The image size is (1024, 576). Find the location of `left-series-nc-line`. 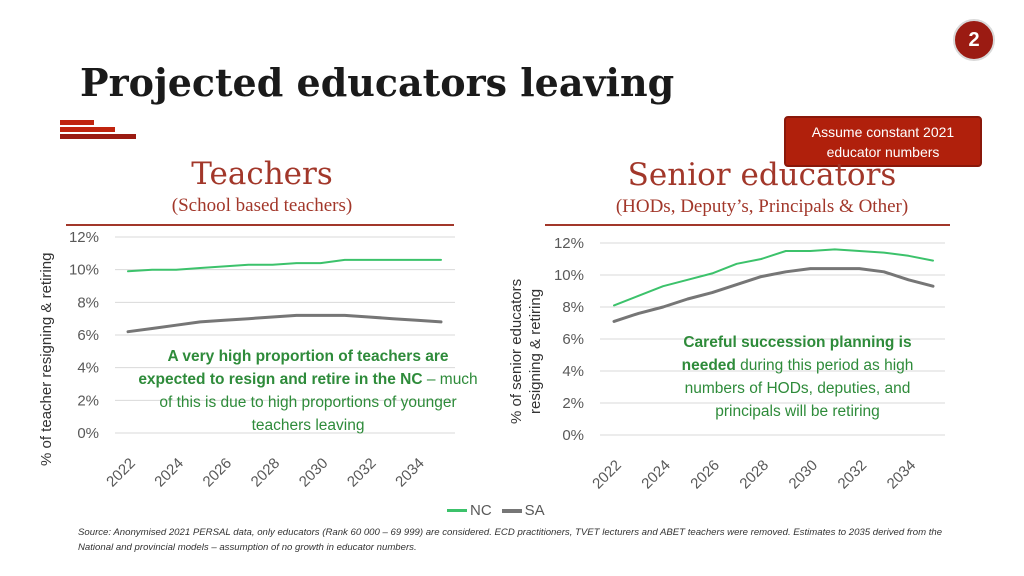

left-series-nc-line is located at coordinates (284, 265).